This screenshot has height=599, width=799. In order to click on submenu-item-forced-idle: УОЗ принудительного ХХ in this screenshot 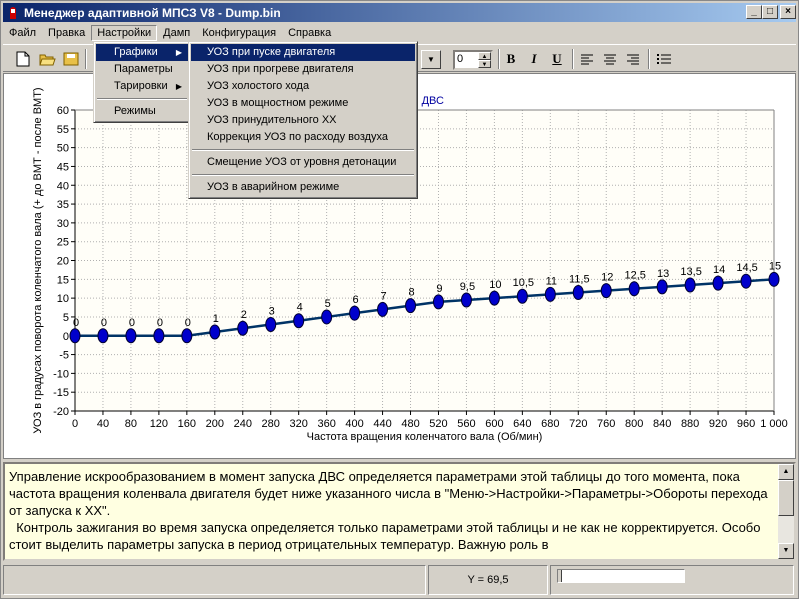, I will do `click(272, 120)`.